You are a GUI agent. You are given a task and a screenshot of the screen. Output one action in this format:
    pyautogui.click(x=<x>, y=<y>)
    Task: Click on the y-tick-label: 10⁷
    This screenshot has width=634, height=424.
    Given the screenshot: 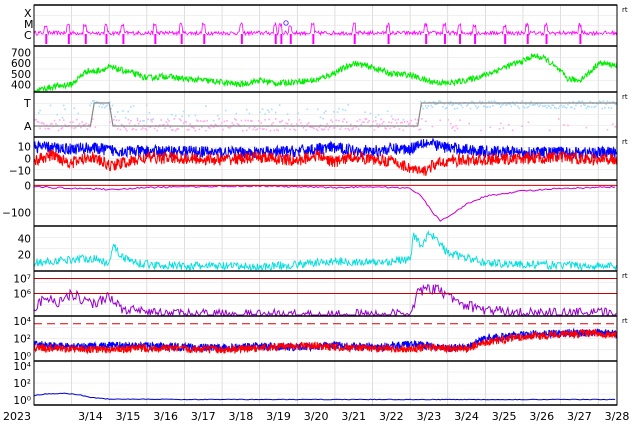 What is the action you would take?
    pyautogui.click(x=22, y=280)
    